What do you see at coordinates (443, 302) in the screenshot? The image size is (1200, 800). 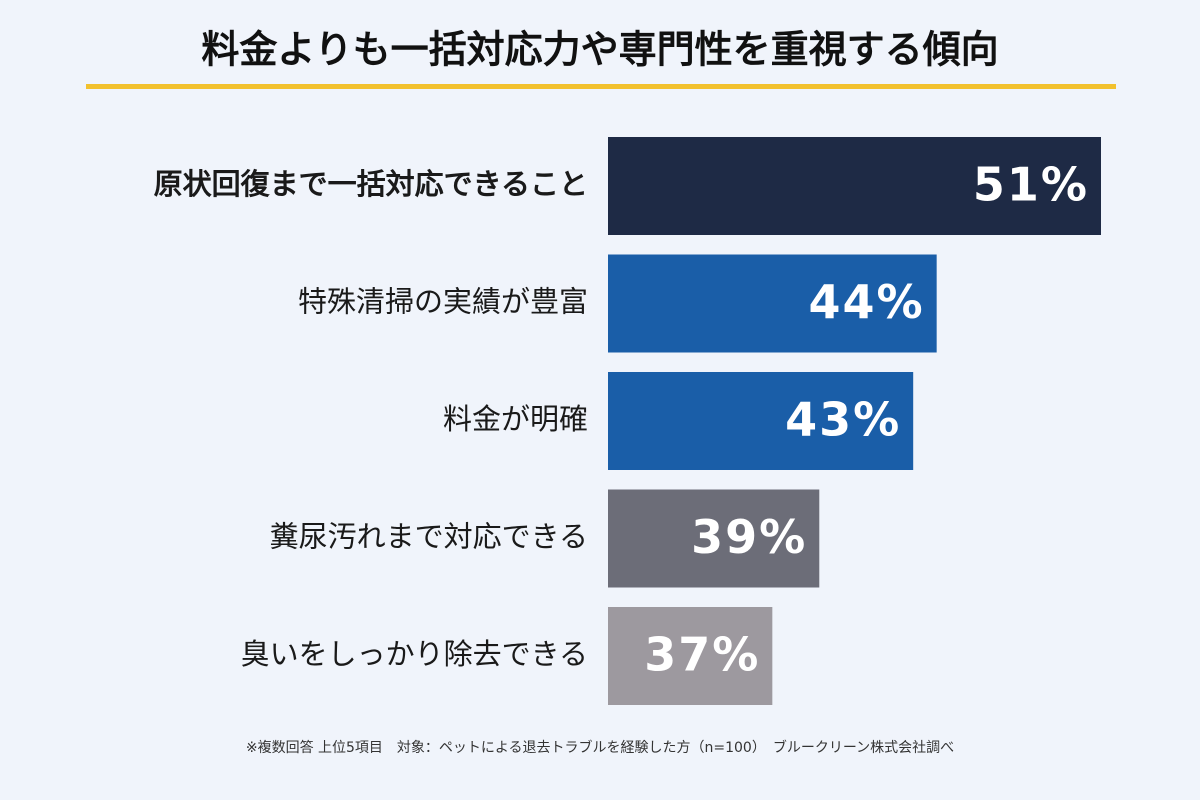 I see `category-label: 特殊清掃の実績が豊富` at bounding box center [443, 302].